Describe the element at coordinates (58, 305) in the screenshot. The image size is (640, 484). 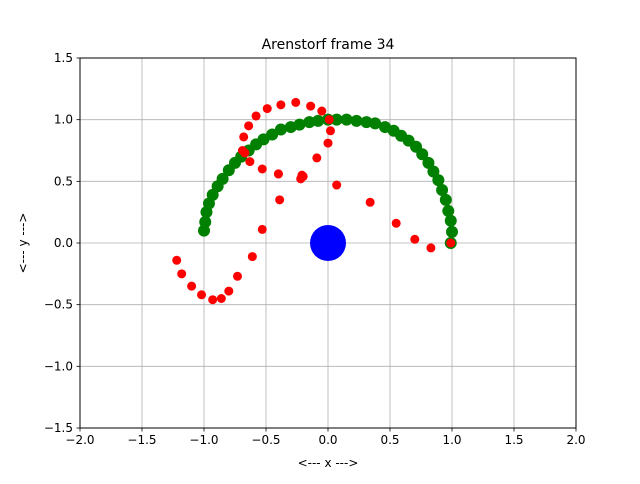
I see `y-tick-label: −0.5` at that location.